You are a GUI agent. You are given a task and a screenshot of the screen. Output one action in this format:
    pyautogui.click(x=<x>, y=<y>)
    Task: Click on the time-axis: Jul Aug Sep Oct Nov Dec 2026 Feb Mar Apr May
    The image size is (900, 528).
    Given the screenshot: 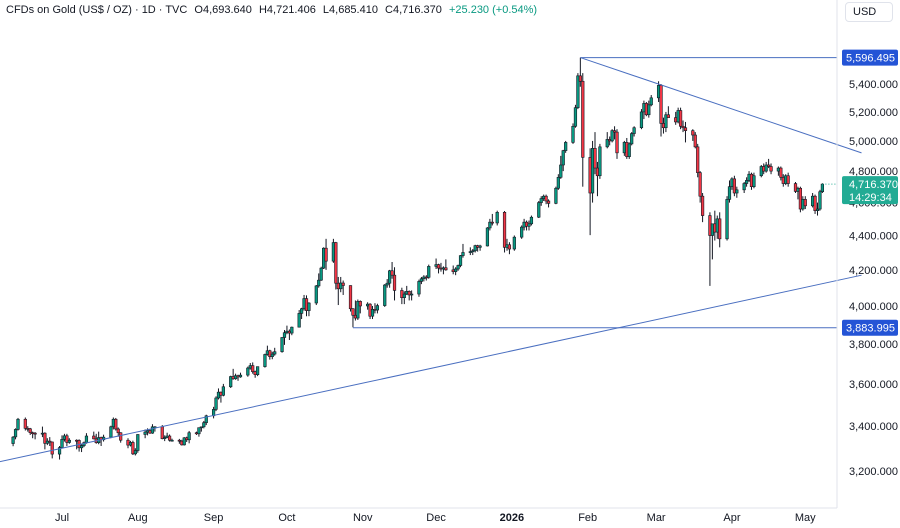 What is the action you would take?
    pyautogui.click(x=435, y=518)
    